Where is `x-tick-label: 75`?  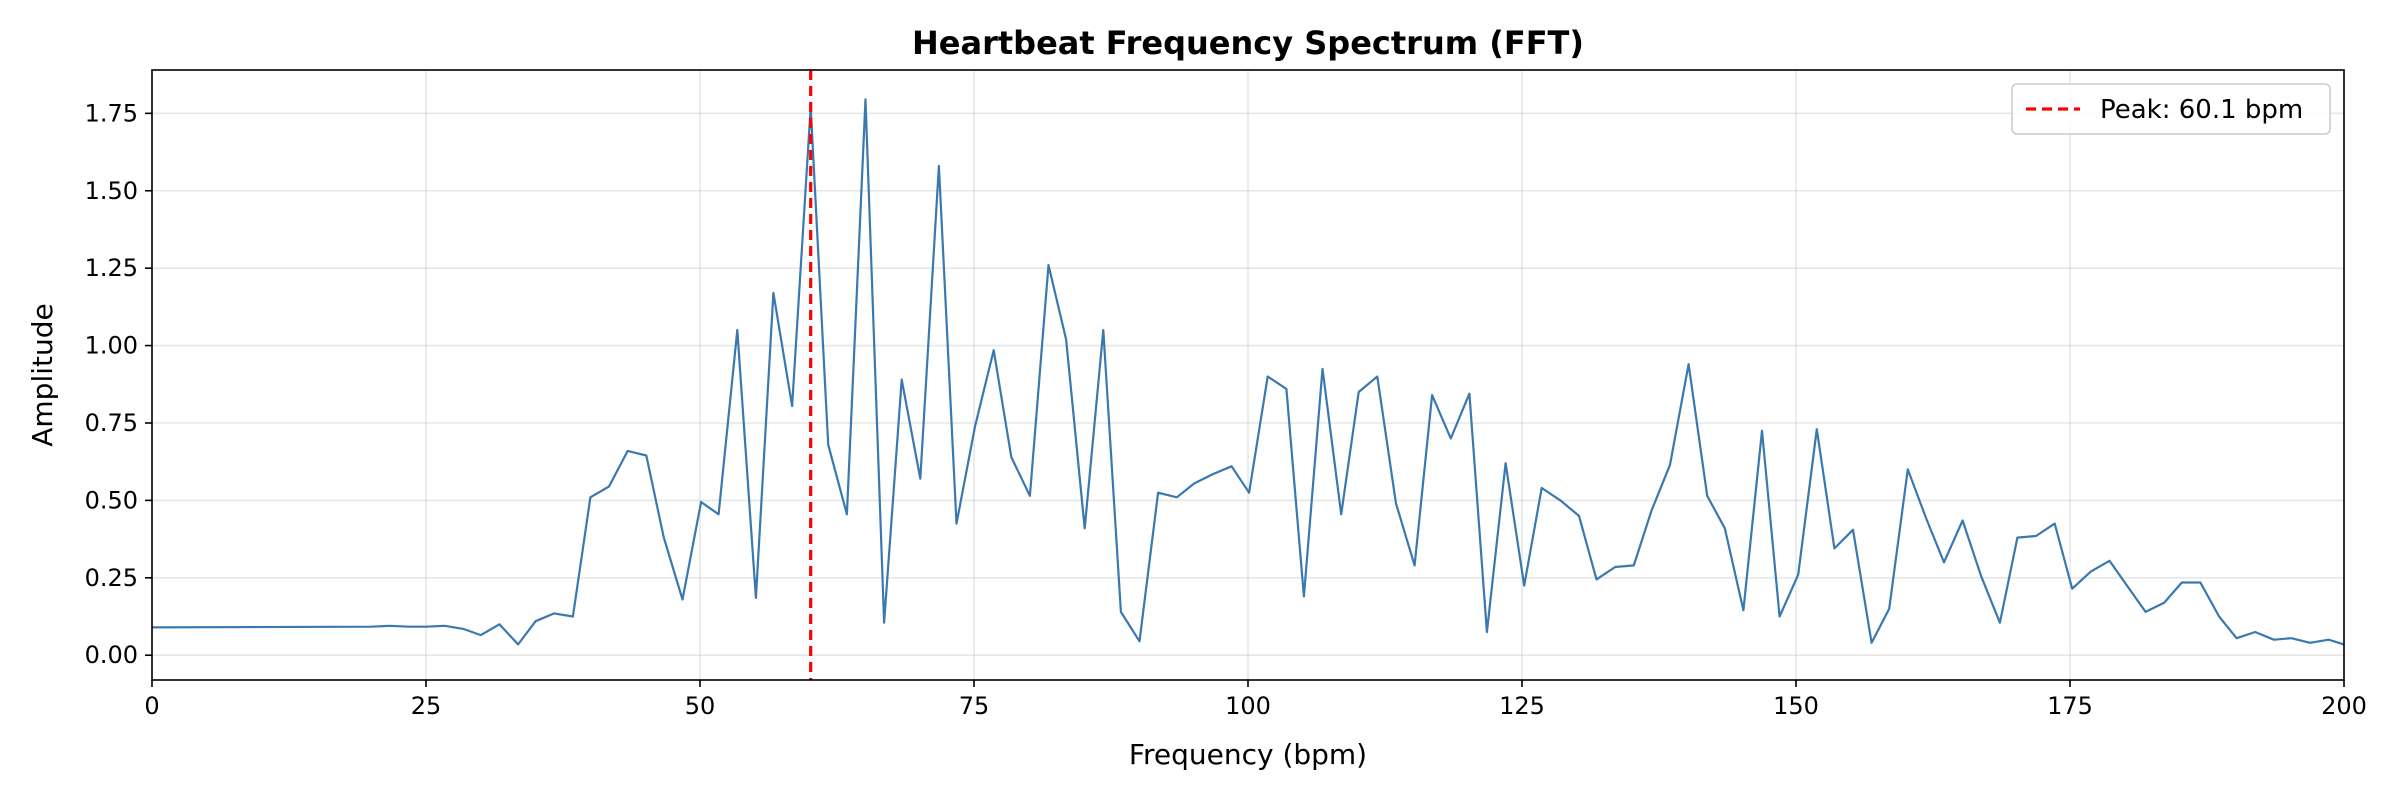 x-tick-label: 75 is located at coordinates (974, 706).